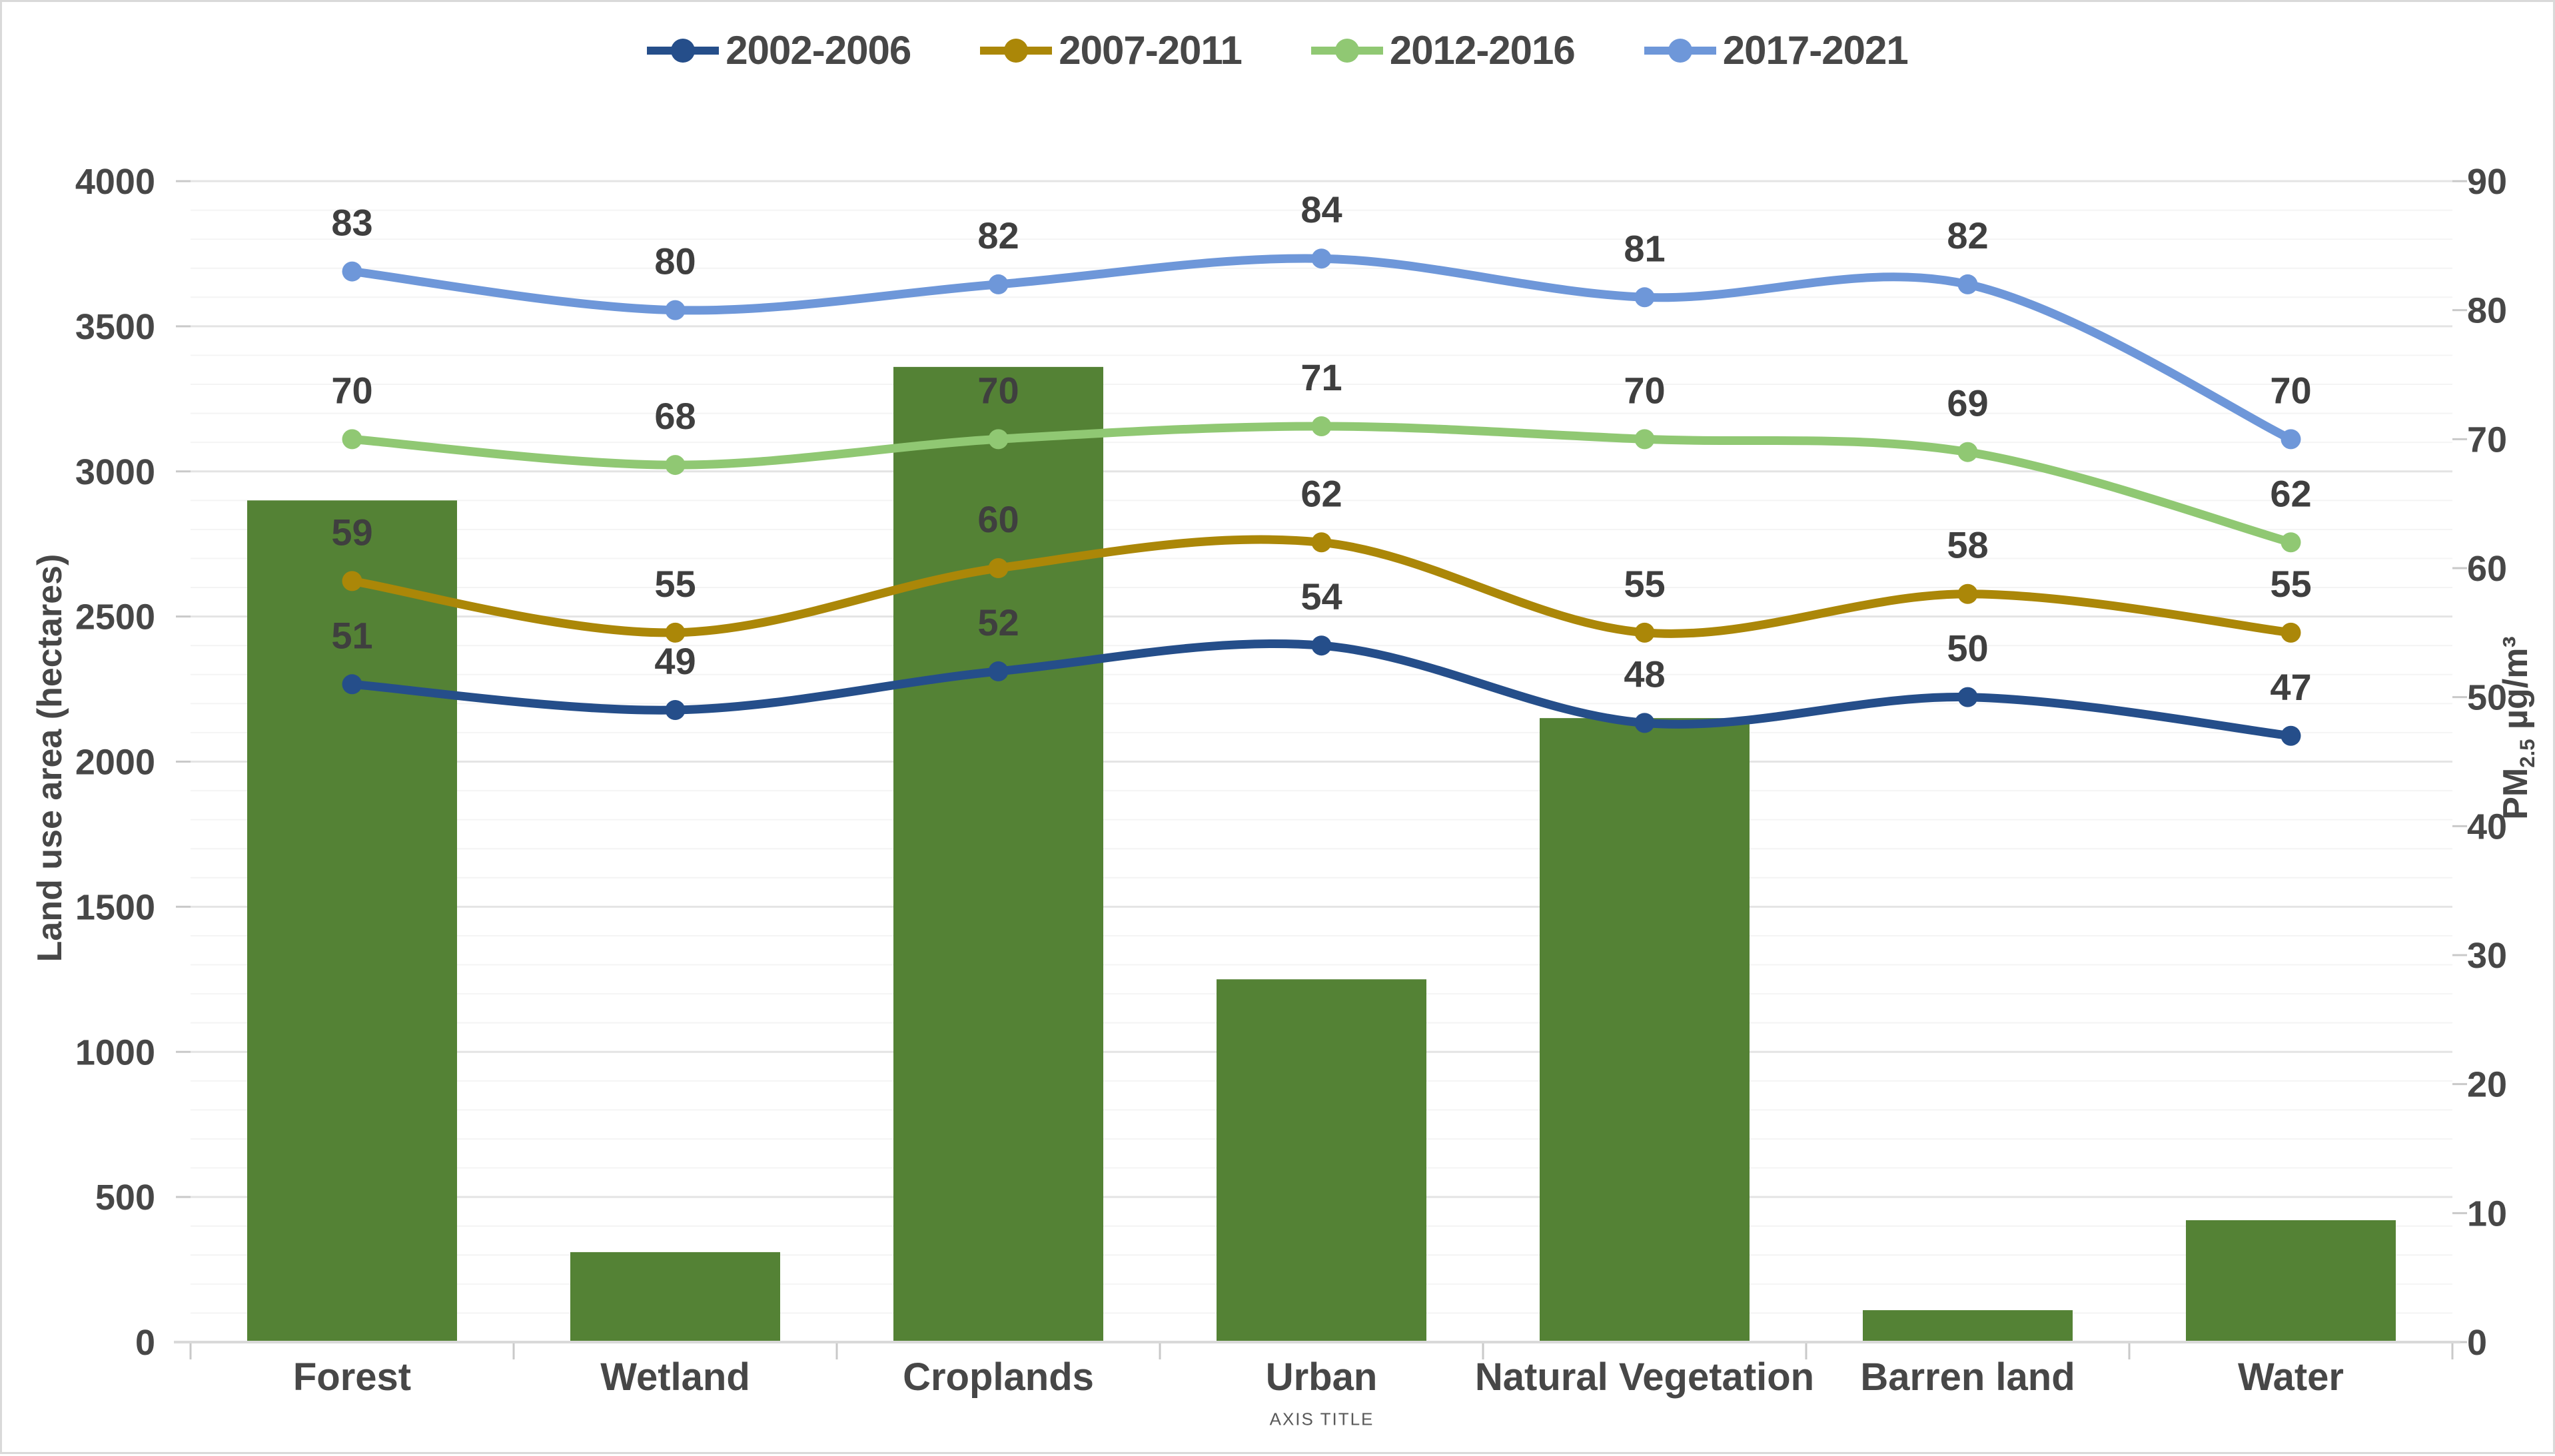  I want to click on data-label-2017-2021-water: 70, so click(2290, 390).